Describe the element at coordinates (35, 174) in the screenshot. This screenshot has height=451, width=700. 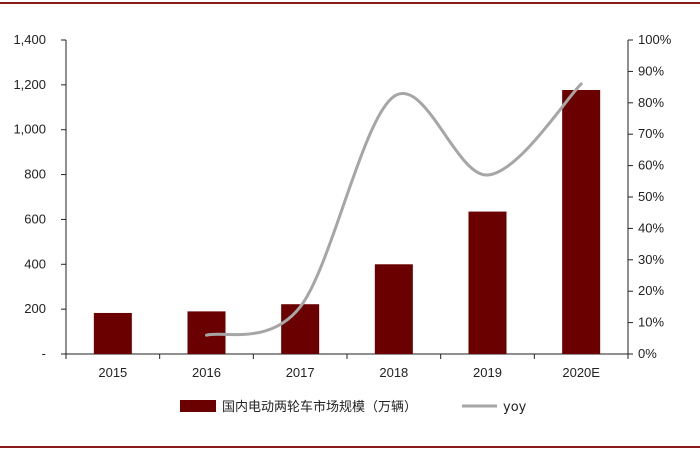
I see `left-y-tick-label: 800` at that location.